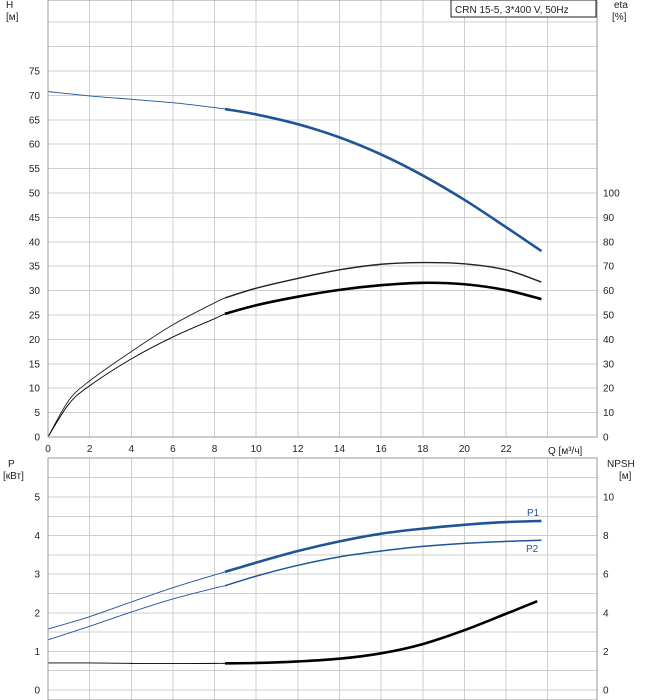 This screenshot has height=700, width=658. Describe the element at coordinates (136, 100) in the screenshot. I see `head-curve-extended` at that location.